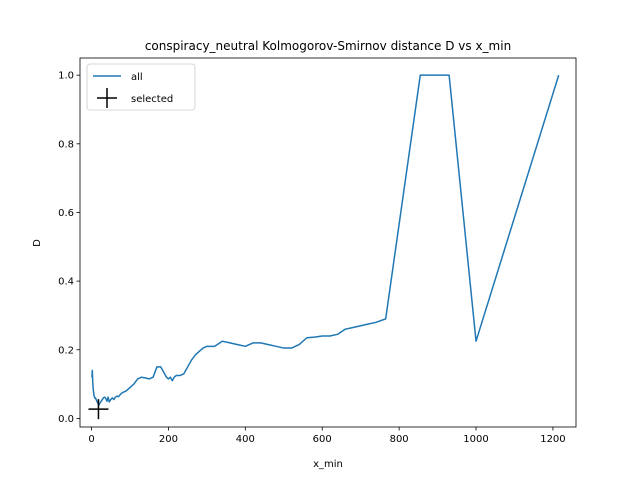 This screenshot has height=480, width=640. What do you see at coordinates (137, 77) in the screenshot?
I see `legend-label: all` at bounding box center [137, 77].